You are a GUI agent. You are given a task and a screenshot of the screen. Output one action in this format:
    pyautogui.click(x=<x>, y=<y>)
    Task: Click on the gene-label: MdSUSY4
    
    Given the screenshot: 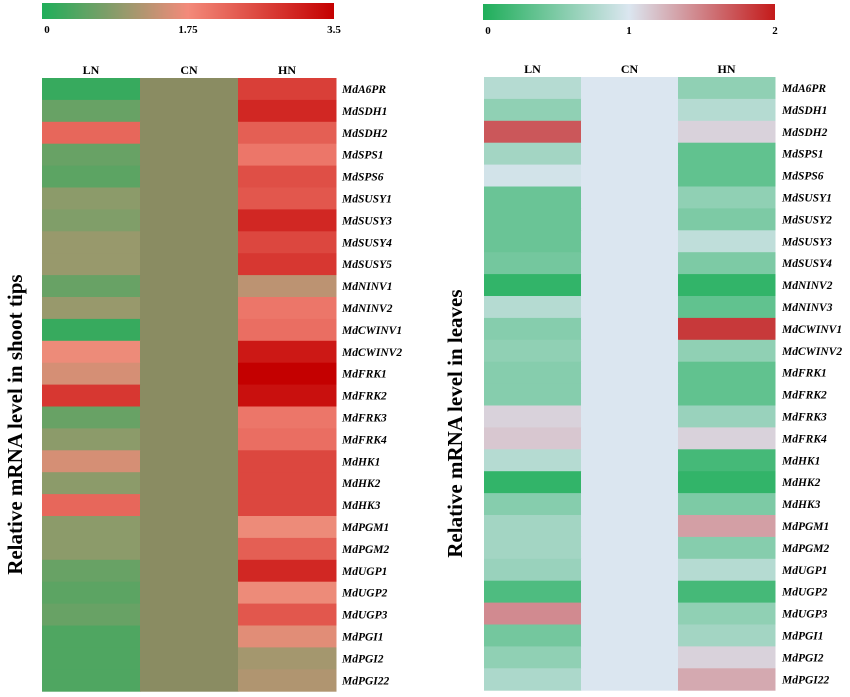 What is the action you would take?
    pyautogui.click(x=366, y=243)
    